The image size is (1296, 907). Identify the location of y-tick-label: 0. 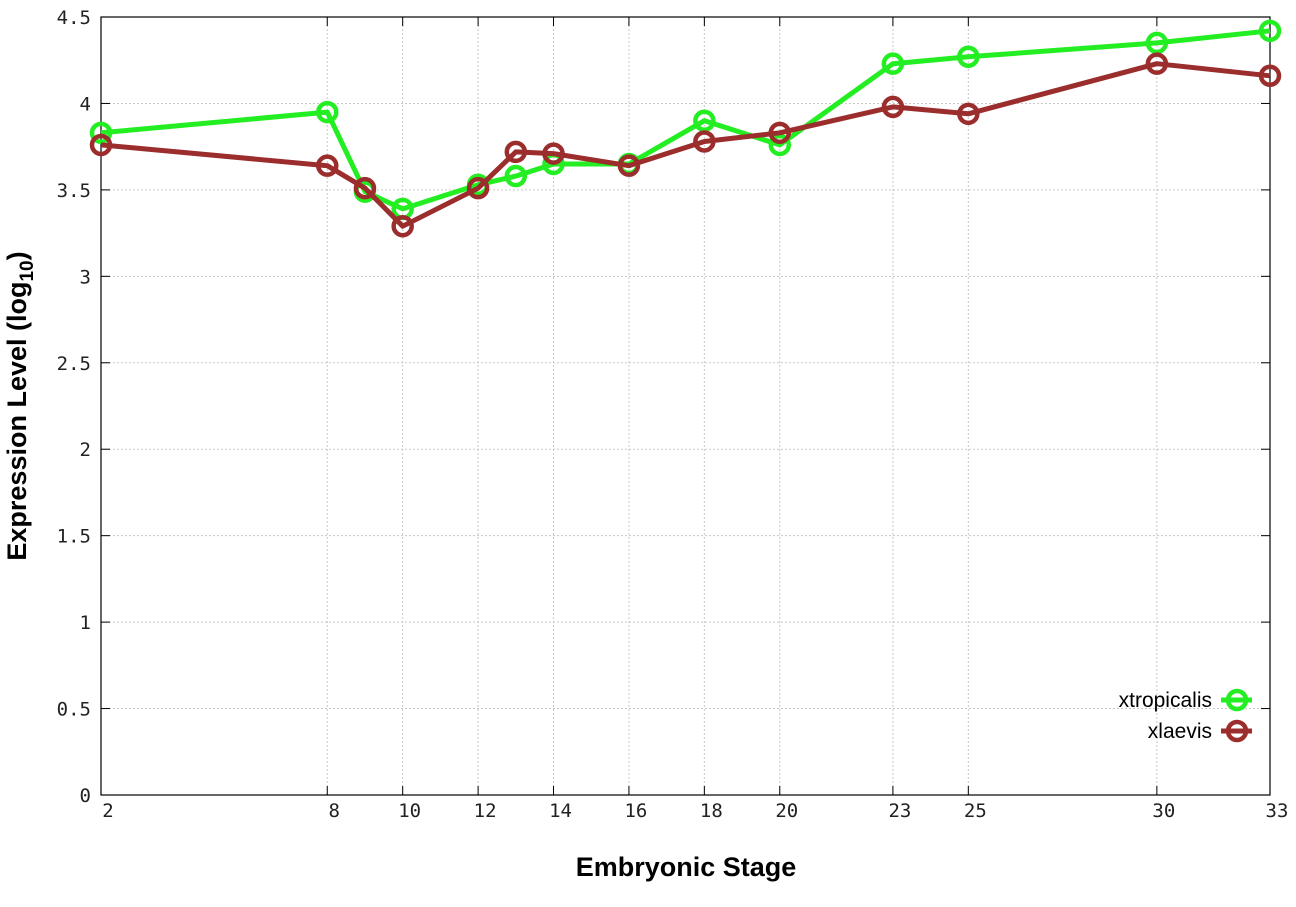
(85, 796).